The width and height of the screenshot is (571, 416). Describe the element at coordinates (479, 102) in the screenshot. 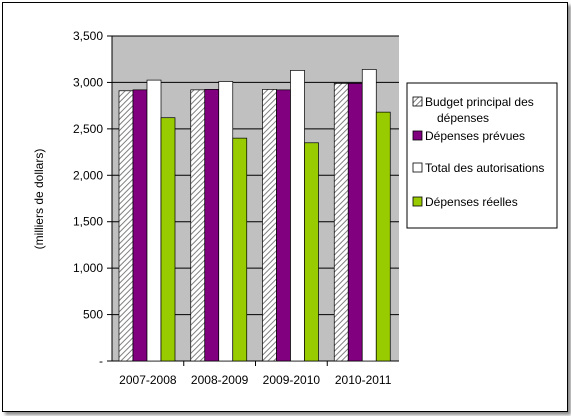

I see `legend-label: Budget principal des` at that location.